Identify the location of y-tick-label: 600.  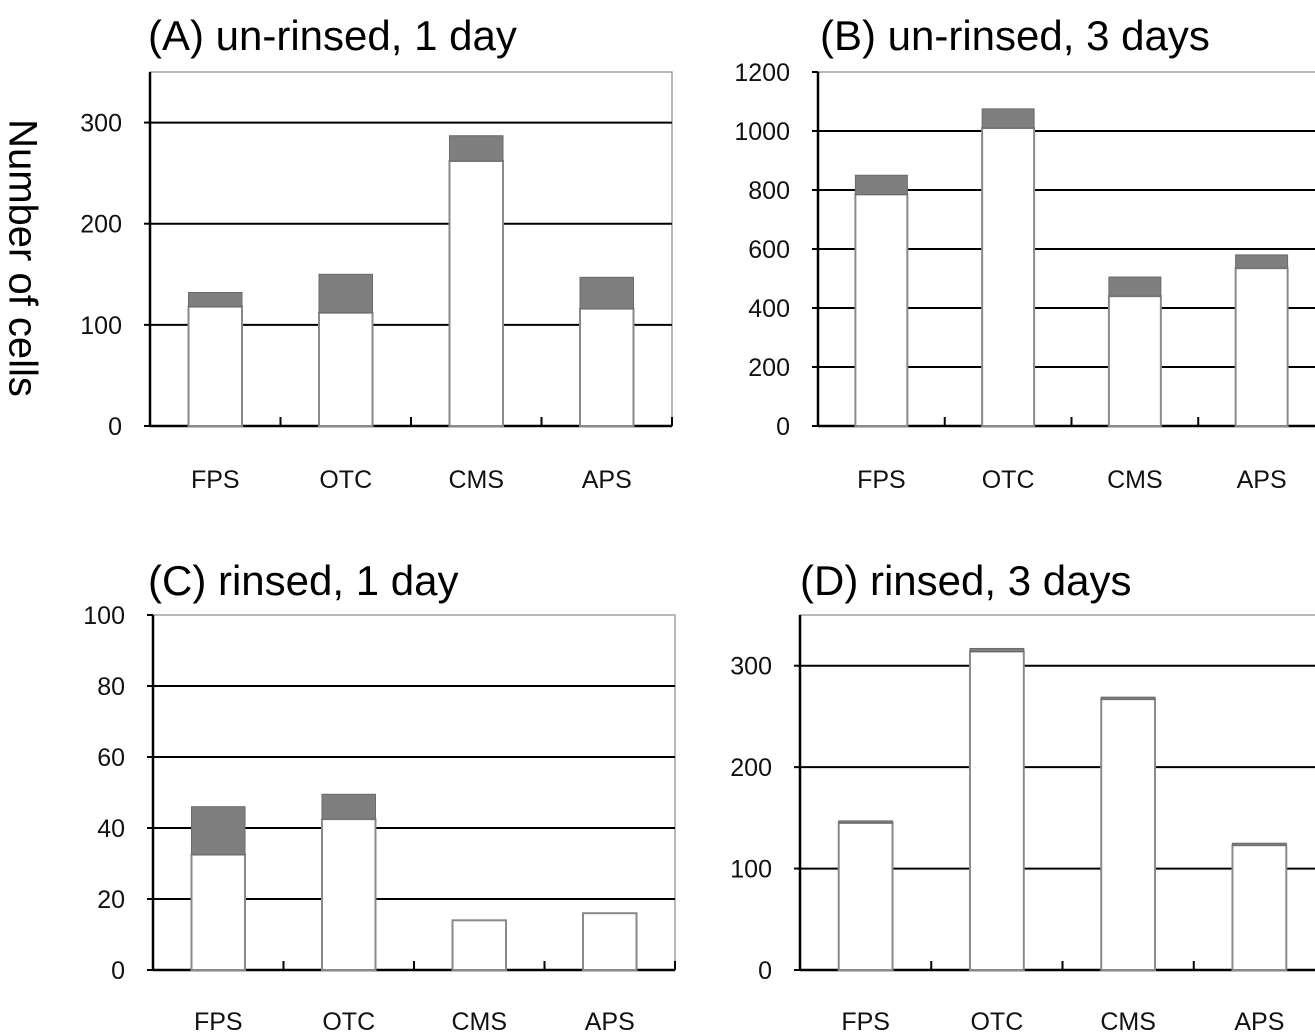
(769, 250).